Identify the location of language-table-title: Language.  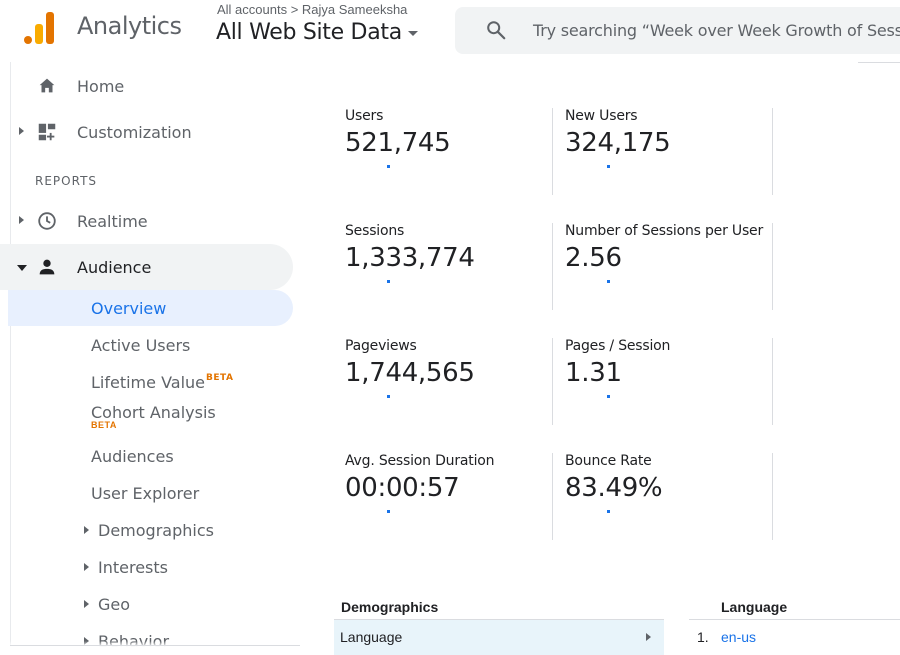
(754, 607).